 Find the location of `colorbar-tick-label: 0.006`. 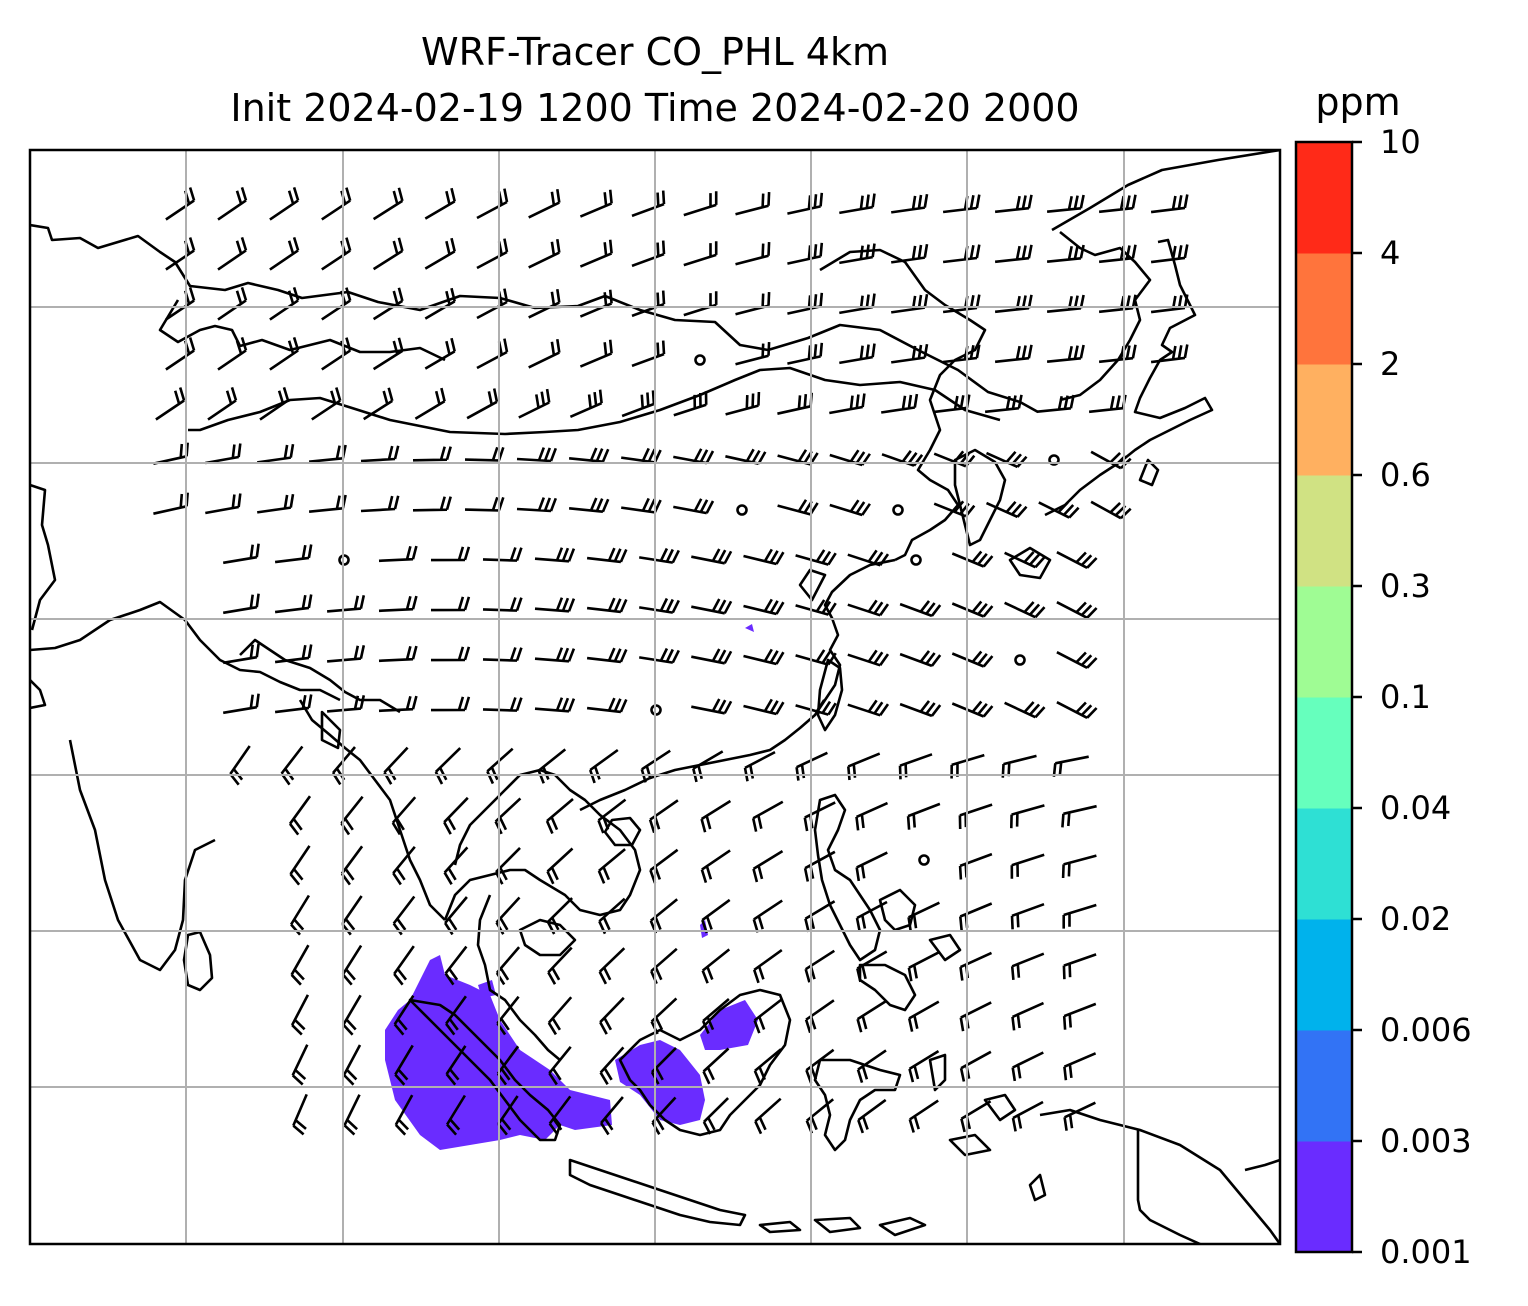

colorbar-tick-label: 0.006 is located at coordinates (1426, 1030).